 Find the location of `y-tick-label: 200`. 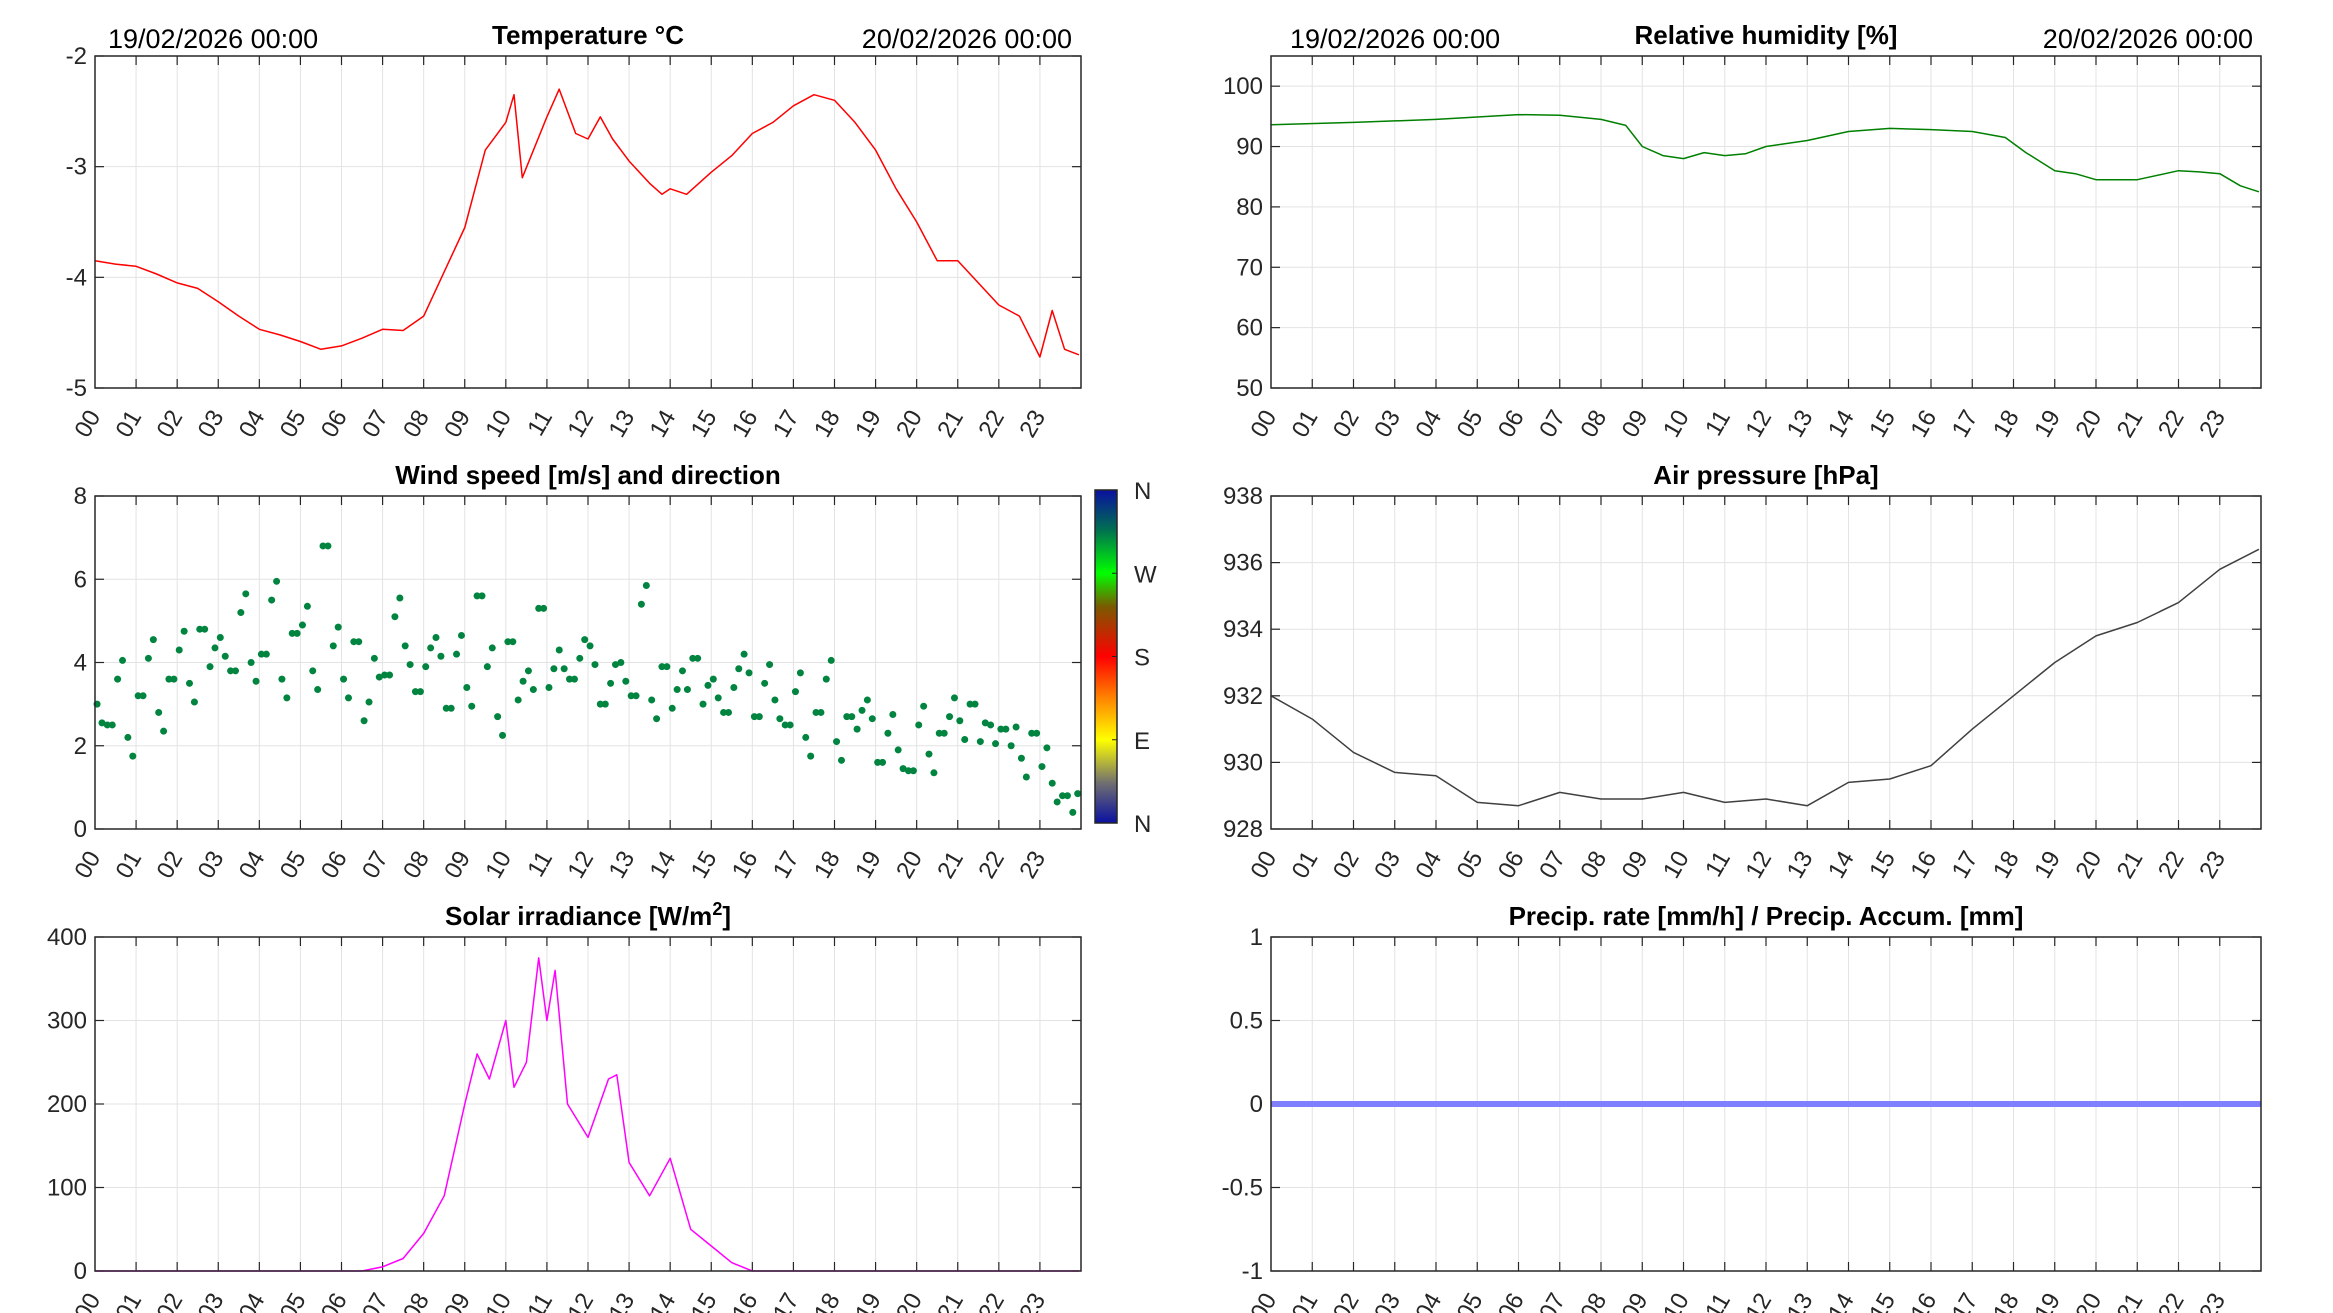

y-tick-label: 200 is located at coordinates (67, 1104).